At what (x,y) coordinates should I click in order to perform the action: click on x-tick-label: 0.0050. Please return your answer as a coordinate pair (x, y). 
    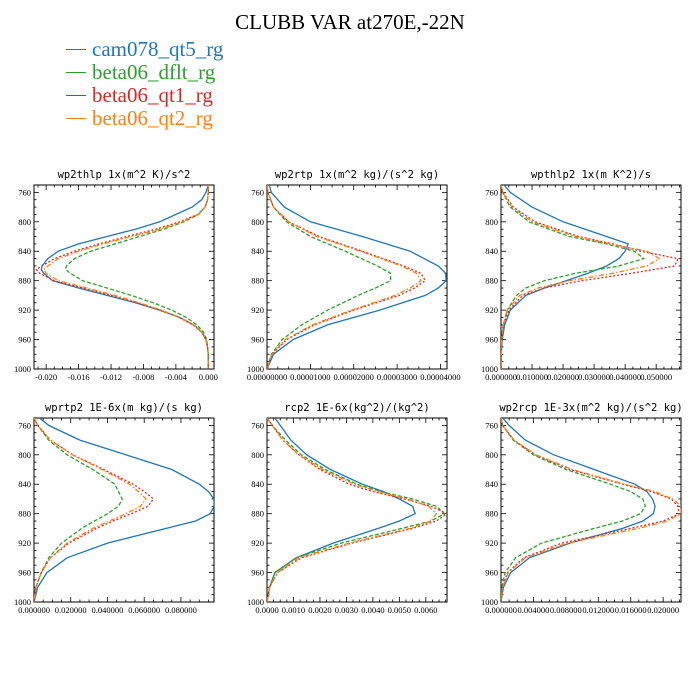
    Looking at the image, I should click on (399, 610).